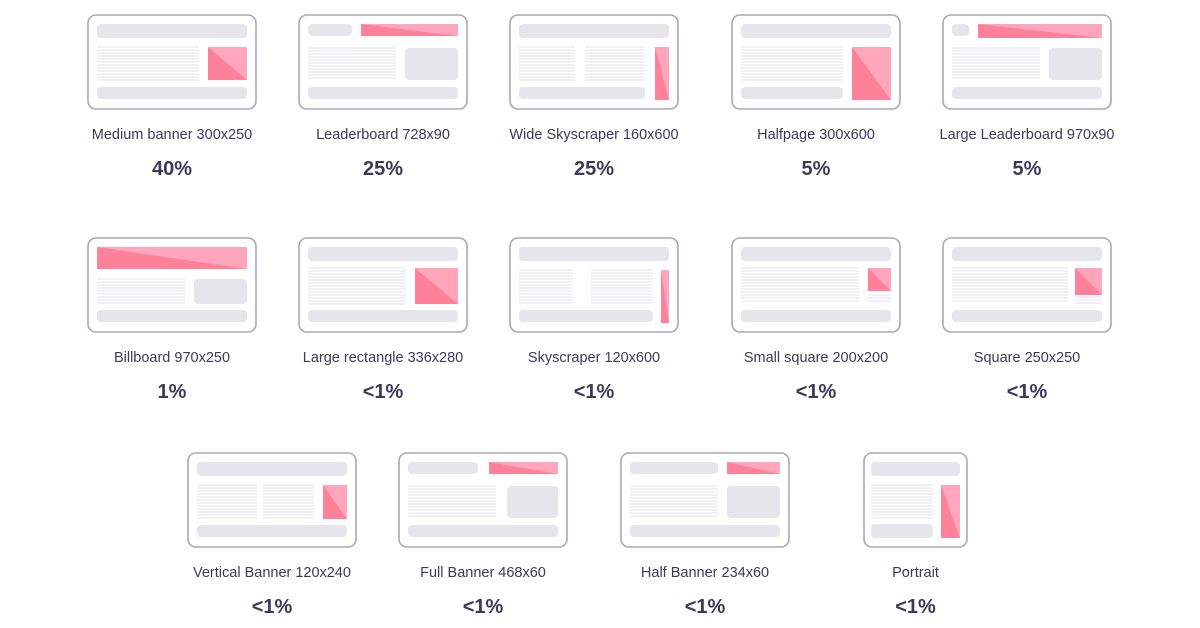 Image resolution: width=1200 pixels, height=628 pixels. What do you see at coordinates (172, 358) in the screenshot?
I see `ad-format-label: Billboard 970x250` at bounding box center [172, 358].